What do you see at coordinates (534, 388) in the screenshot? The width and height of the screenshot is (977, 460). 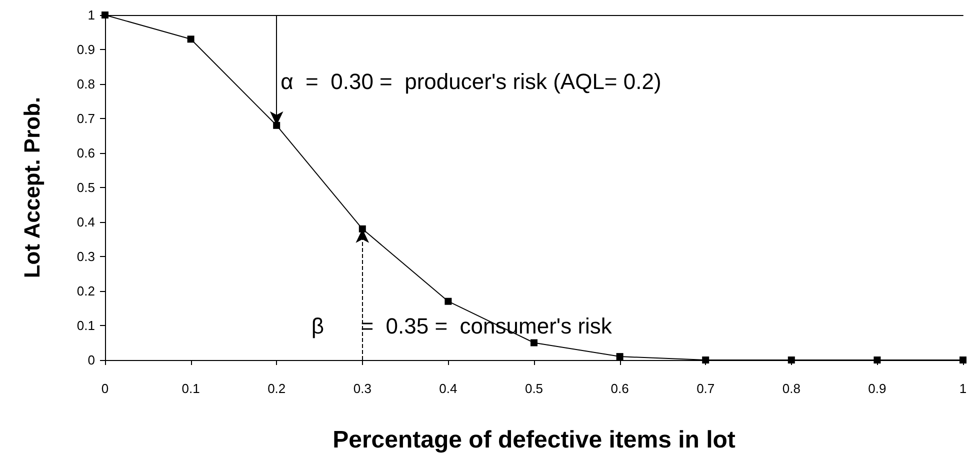 I see `x-tick-label: 0.5` at bounding box center [534, 388].